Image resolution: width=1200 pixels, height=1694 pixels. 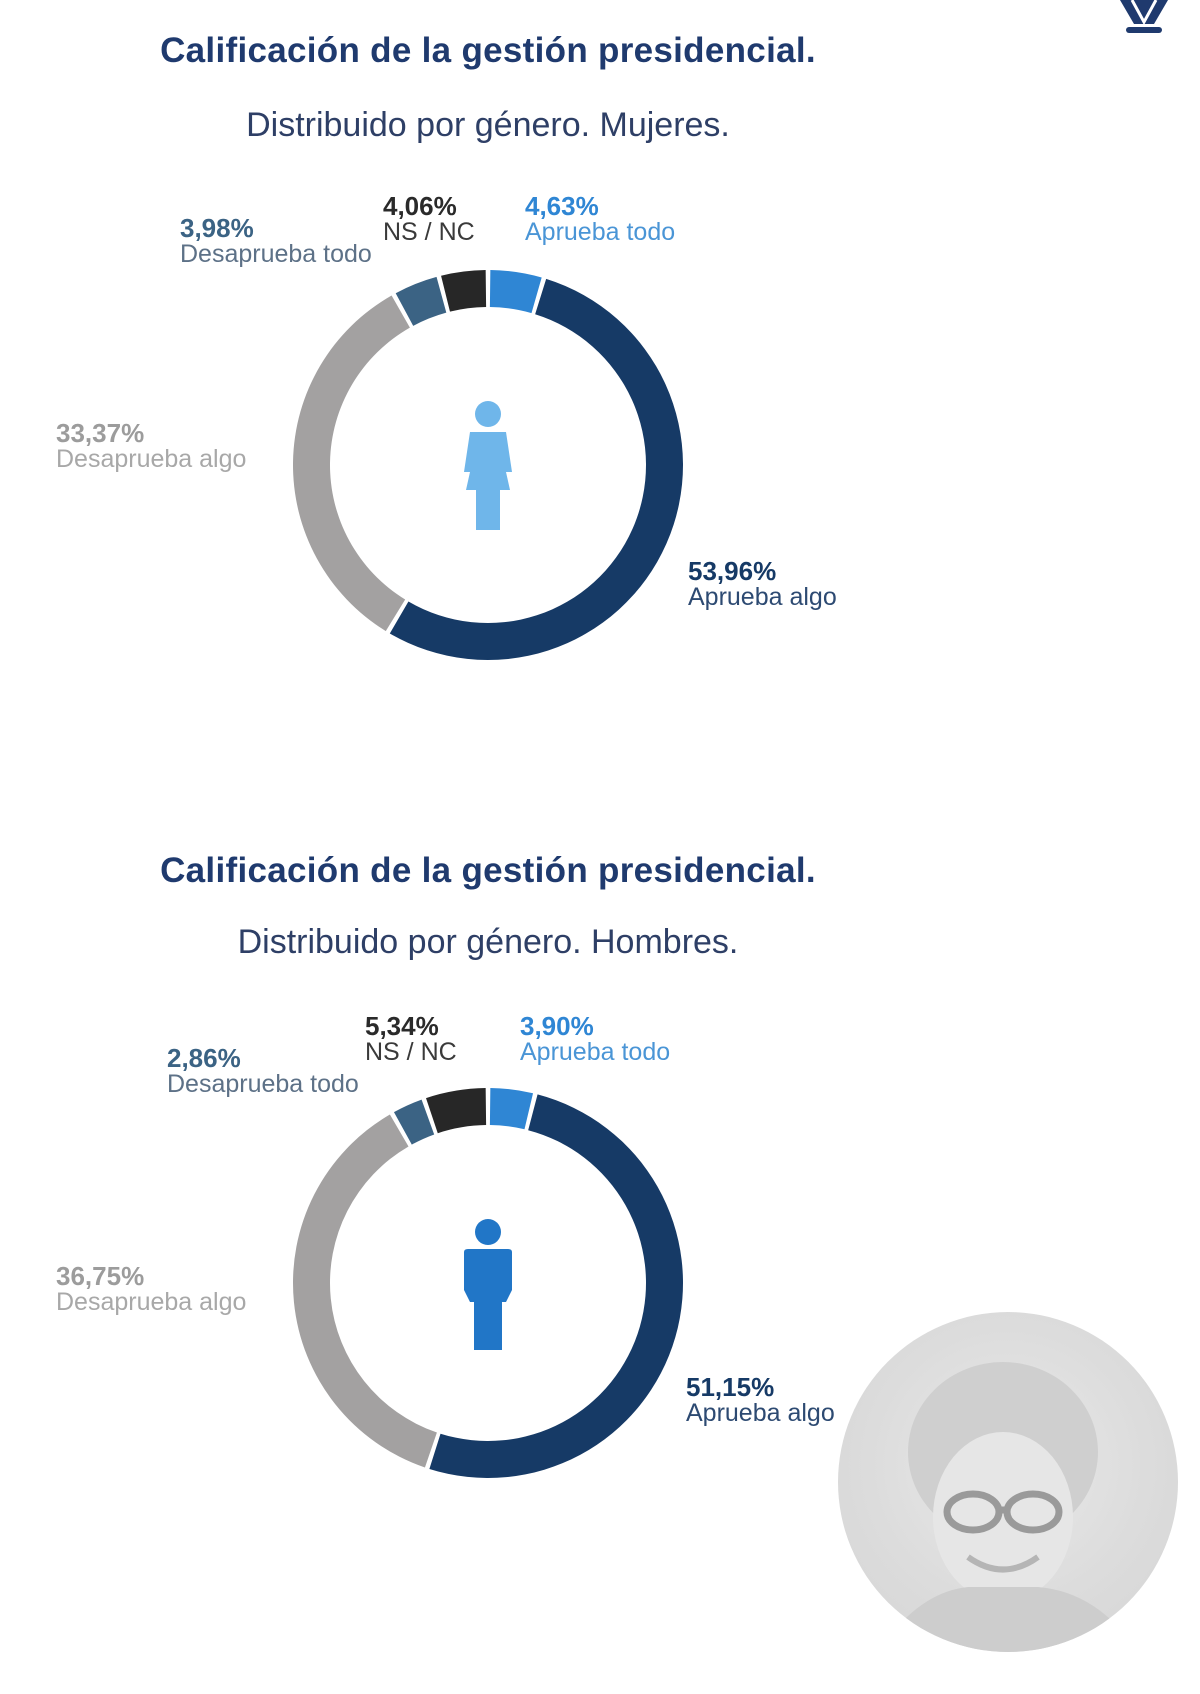 What do you see at coordinates (1008, 1507) in the screenshot?
I see `portrait-silhouette` at bounding box center [1008, 1507].